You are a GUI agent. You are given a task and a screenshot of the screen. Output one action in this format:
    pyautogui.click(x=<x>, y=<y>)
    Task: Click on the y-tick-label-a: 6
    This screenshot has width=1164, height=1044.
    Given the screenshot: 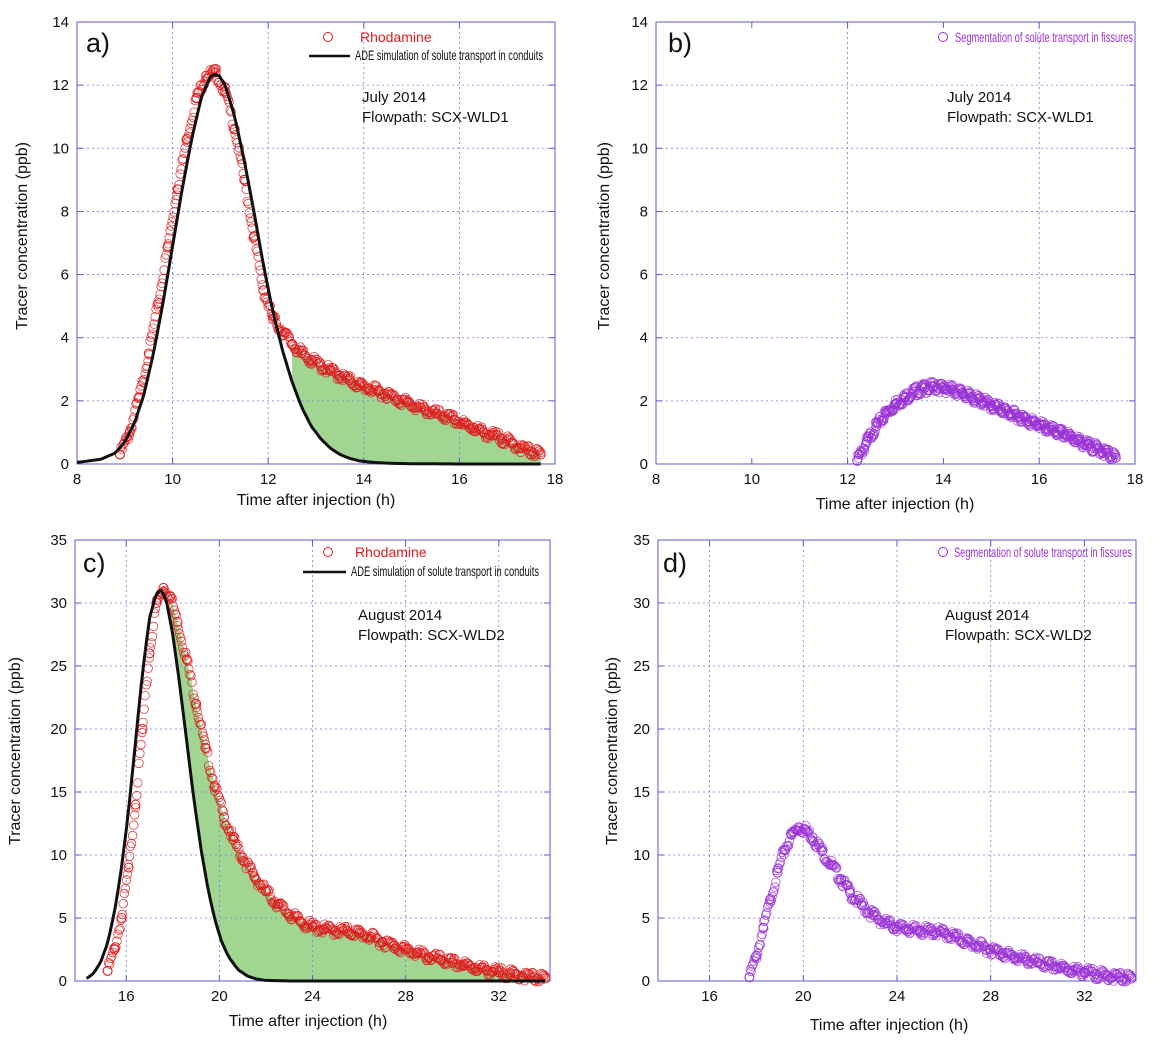 What is the action you would take?
    pyautogui.click(x=65, y=275)
    